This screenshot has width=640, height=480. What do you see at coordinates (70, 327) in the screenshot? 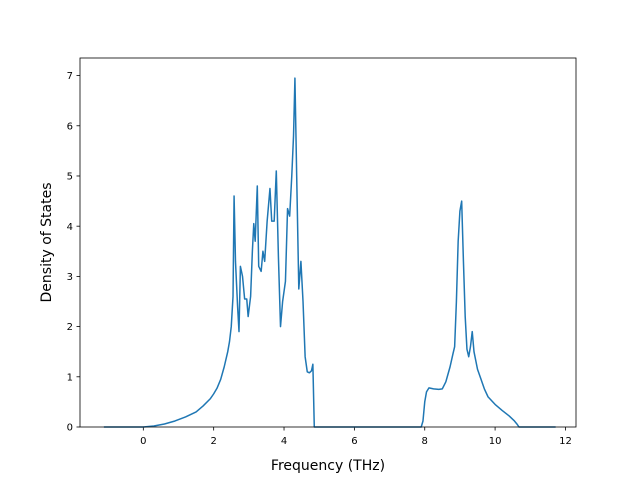
I see `y-tick-label: 2` at bounding box center [70, 327].